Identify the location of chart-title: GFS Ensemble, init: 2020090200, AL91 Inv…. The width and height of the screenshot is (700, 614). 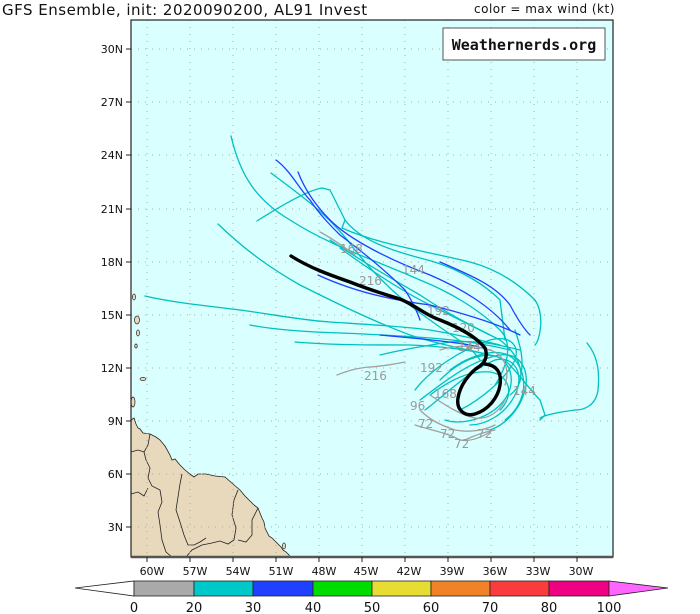
(185, 10).